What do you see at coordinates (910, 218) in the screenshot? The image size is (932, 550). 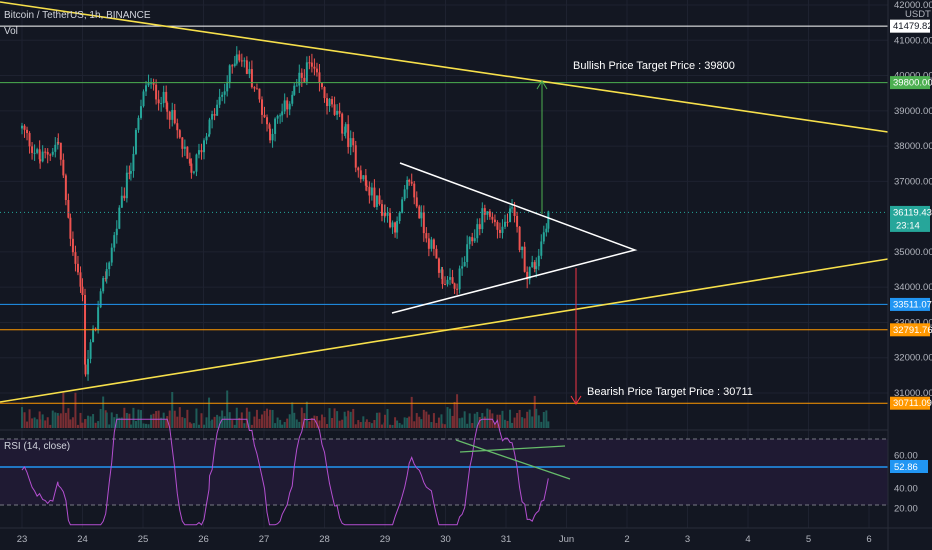 I see `price-label-box-current` at bounding box center [910, 218].